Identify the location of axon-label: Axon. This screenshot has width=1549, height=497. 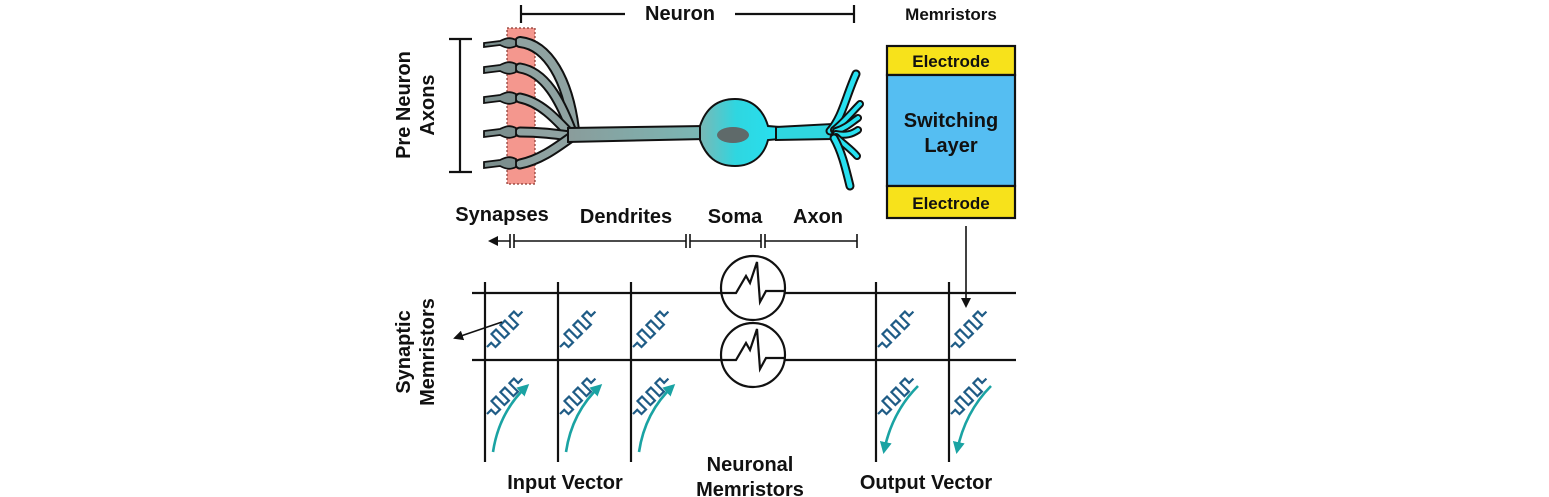
(818, 217).